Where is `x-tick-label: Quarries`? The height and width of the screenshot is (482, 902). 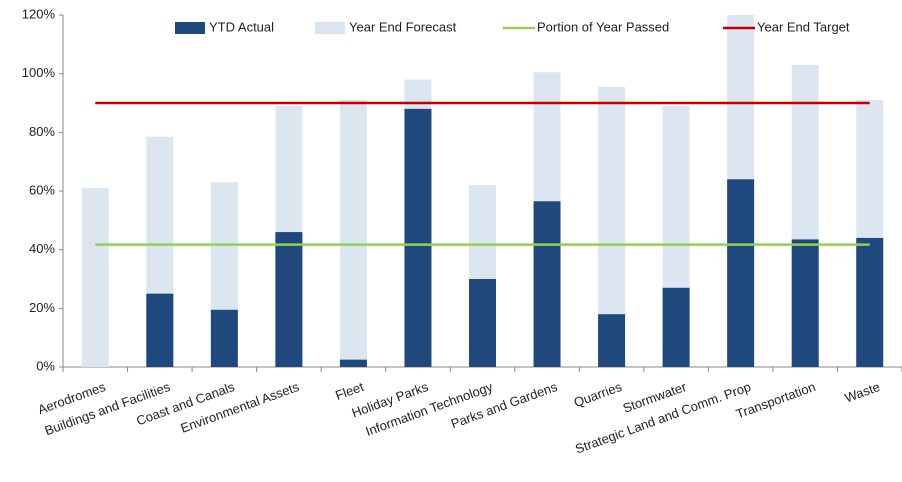 x-tick-label: Quarries is located at coordinates (598, 394).